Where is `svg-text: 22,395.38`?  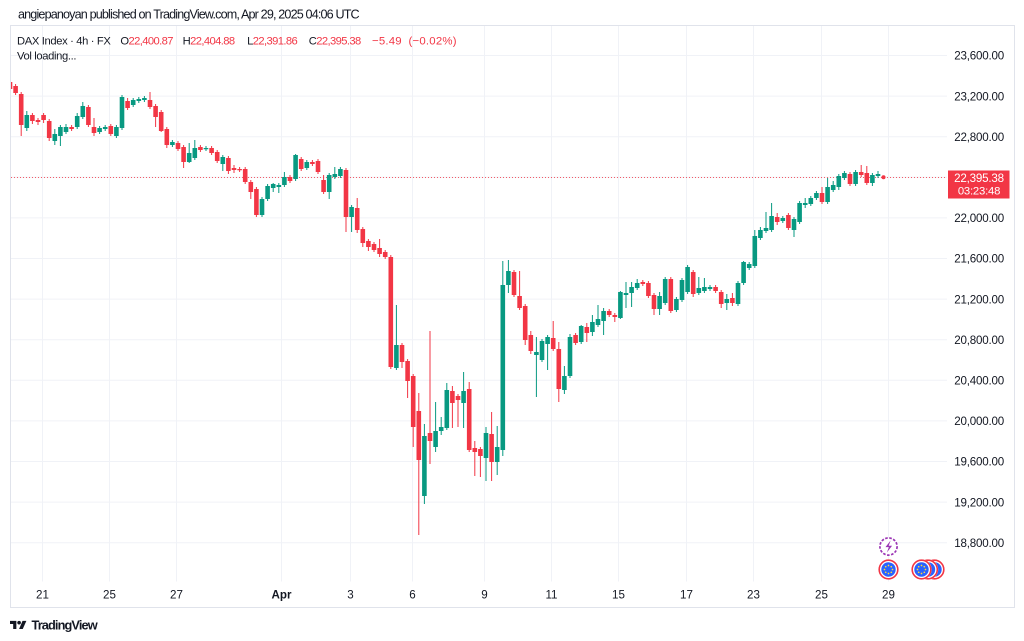 svg-text: 22,395.38 is located at coordinates (979, 178).